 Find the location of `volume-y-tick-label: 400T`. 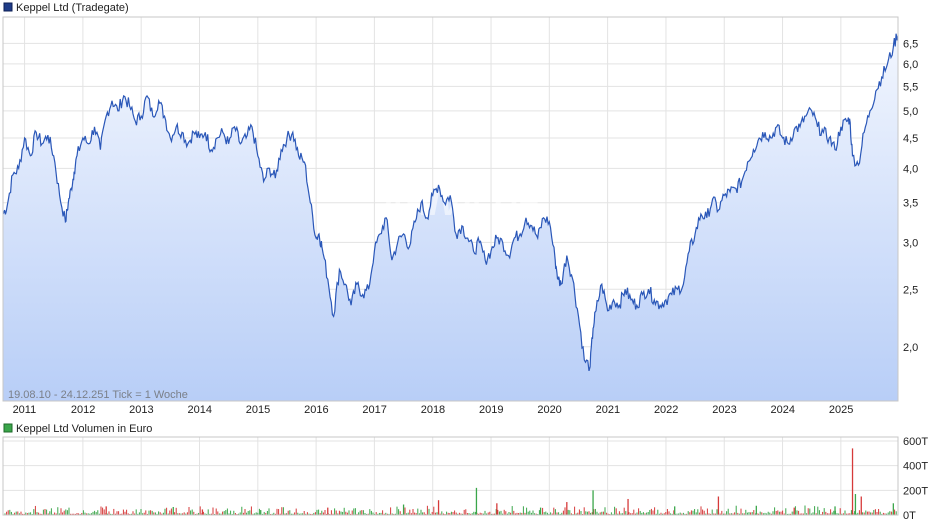

volume-y-tick-label: 400T is located at coordinates (915, 467).